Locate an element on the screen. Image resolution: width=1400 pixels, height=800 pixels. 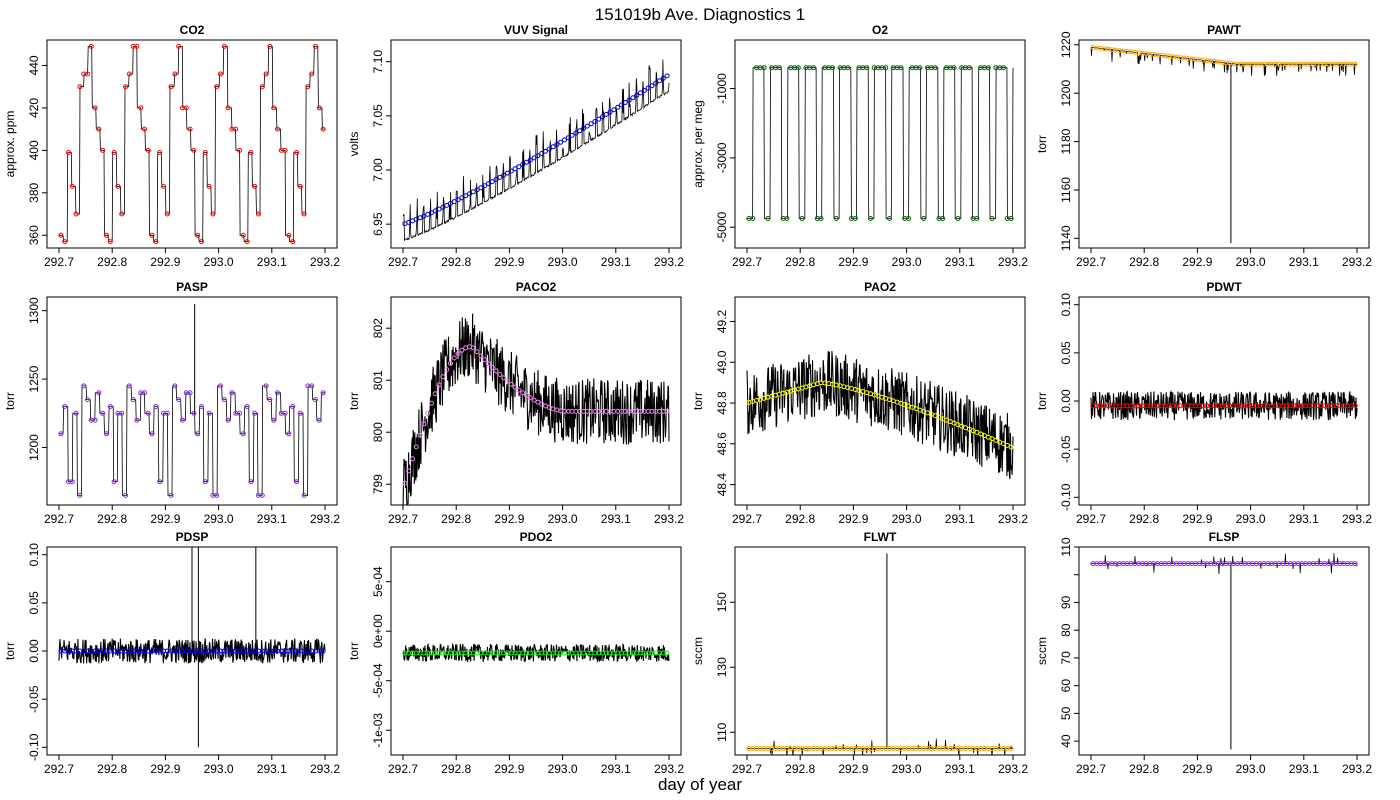
y-tick-label: 60 is located at coordinates (1066, 686).